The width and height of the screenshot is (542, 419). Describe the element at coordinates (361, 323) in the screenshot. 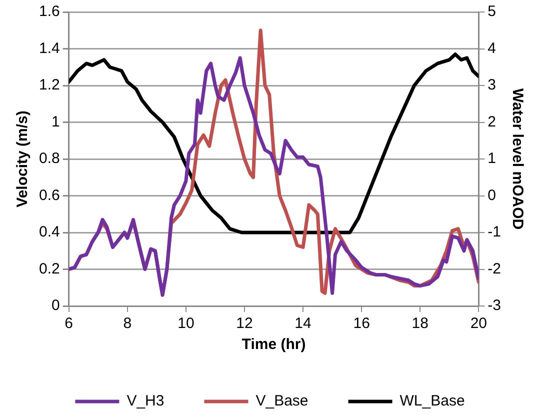

I see `x-tick-label: 16` at that location.